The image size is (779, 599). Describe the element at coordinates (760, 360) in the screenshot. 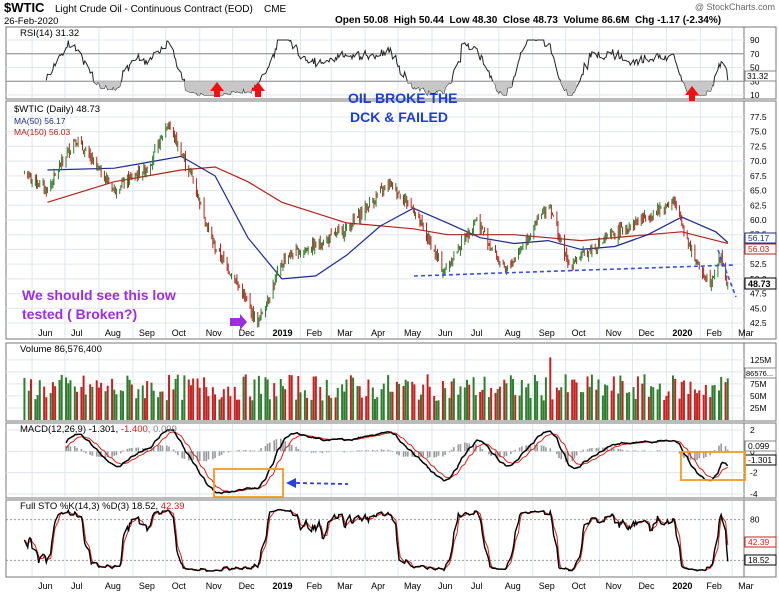

I see `axis-tick-label: 125M` at that location.